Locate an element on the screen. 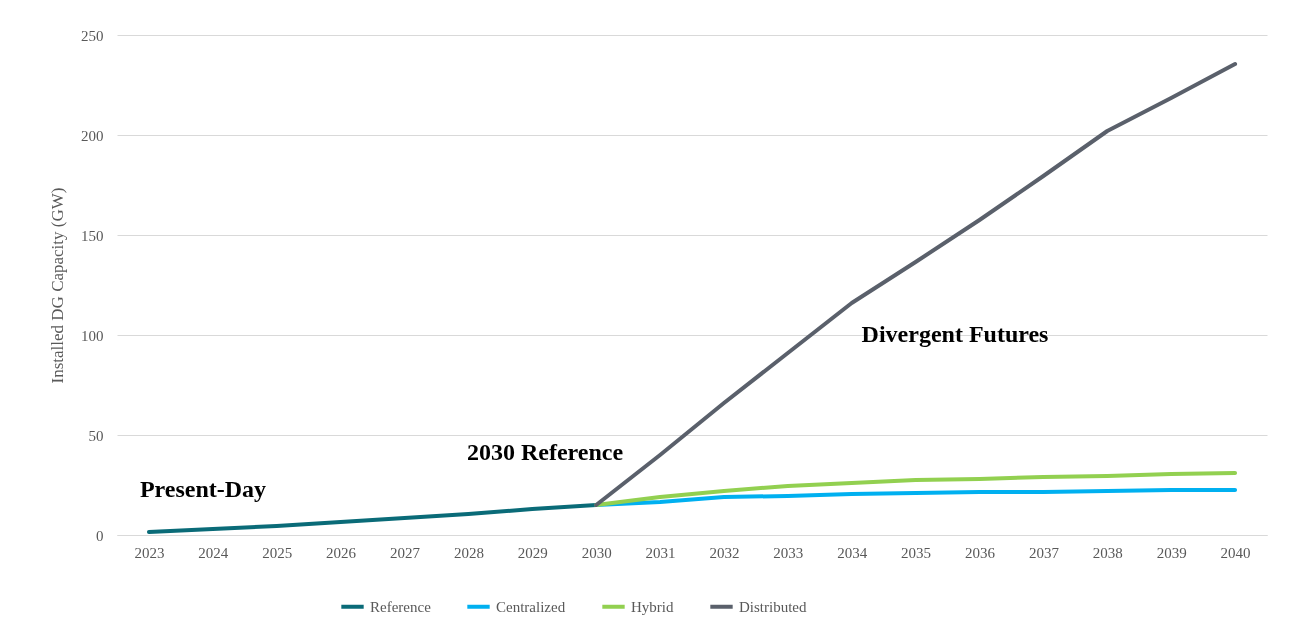 Image resolution: width=1304 pixels, height=629 pixels. legend-label: Hybrid is located at coordinates (652, 606).